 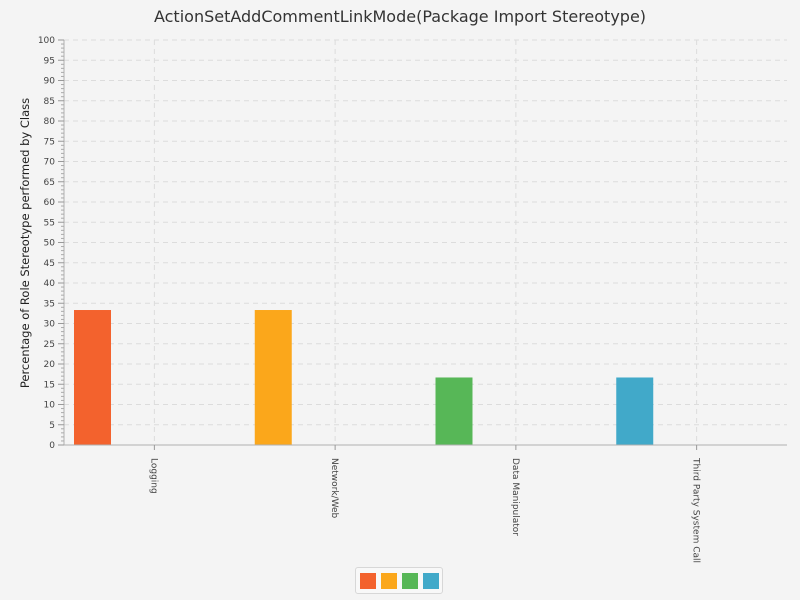 I want to click on x-tick-label: Network/Web, so click(x=334, y=488).